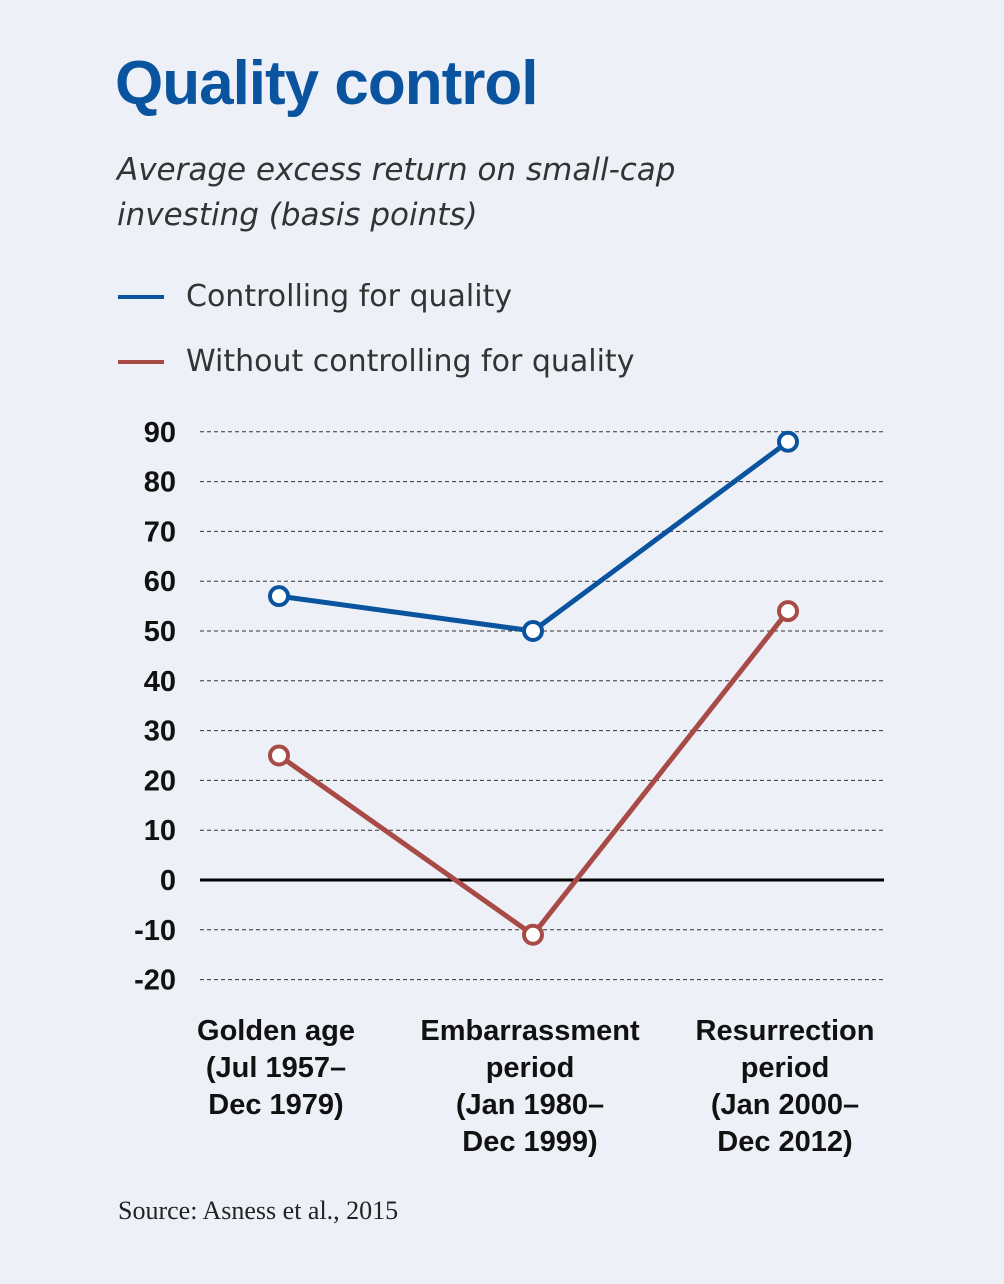 This screenshot has height=1284, width=1004. I want to click on x-category-label: Dec 2012), so click(784, 1142).